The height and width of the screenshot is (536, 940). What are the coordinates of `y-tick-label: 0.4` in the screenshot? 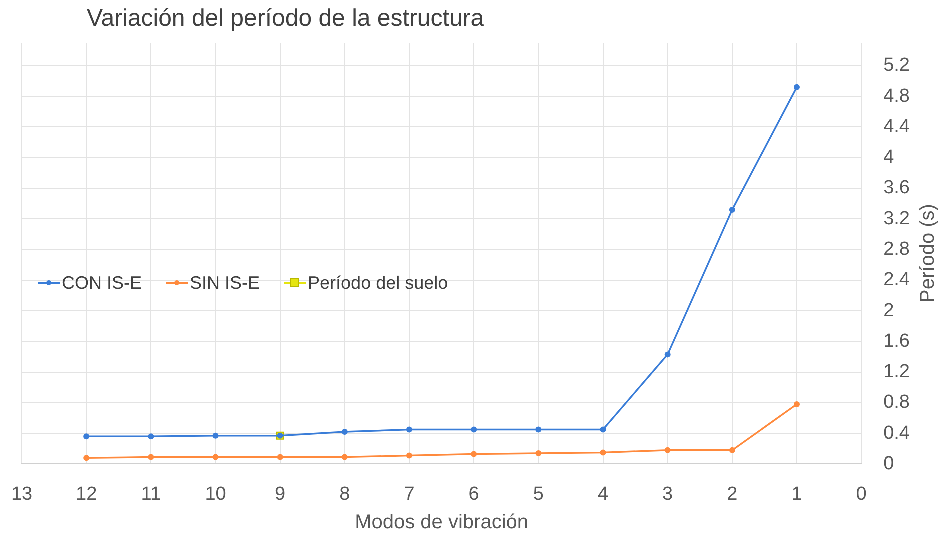 It's located at (897, 433).